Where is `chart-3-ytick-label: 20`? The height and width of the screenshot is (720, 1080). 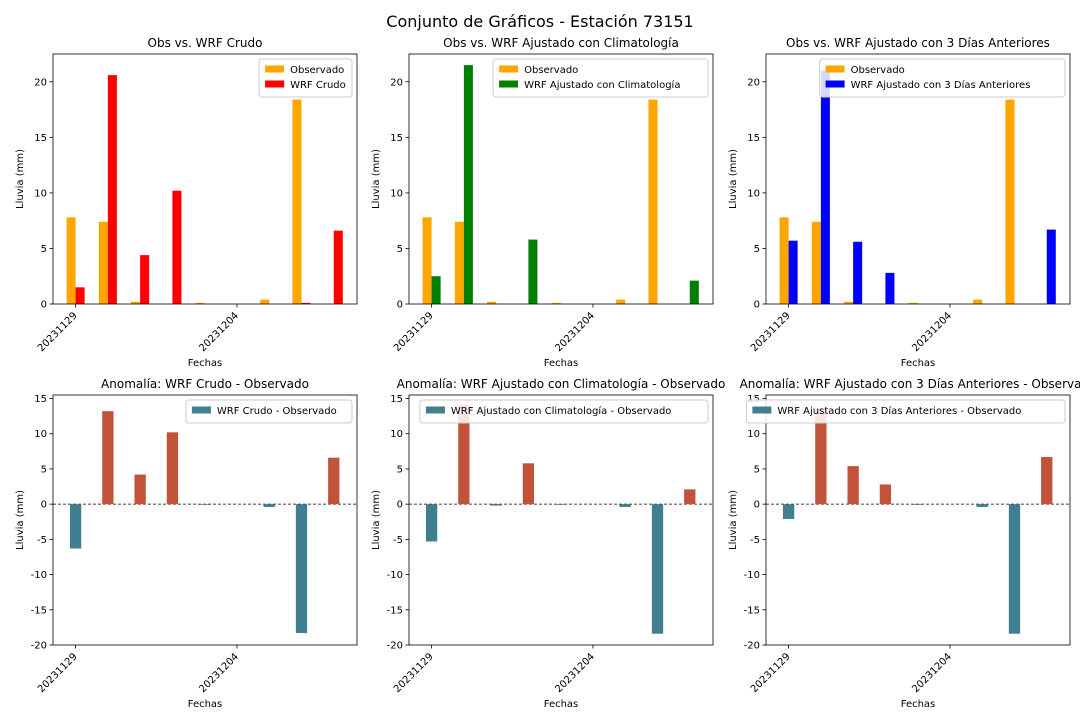 chart-3-ytick-label: 20 is located at coordinates (753, 82).